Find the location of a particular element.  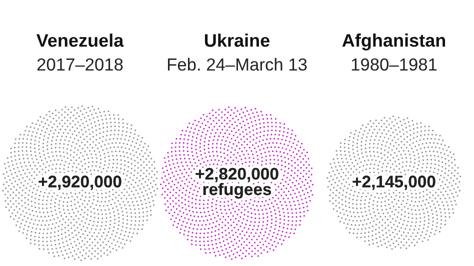

data-label: +2,145,000 is located at coordinates (394, 183).